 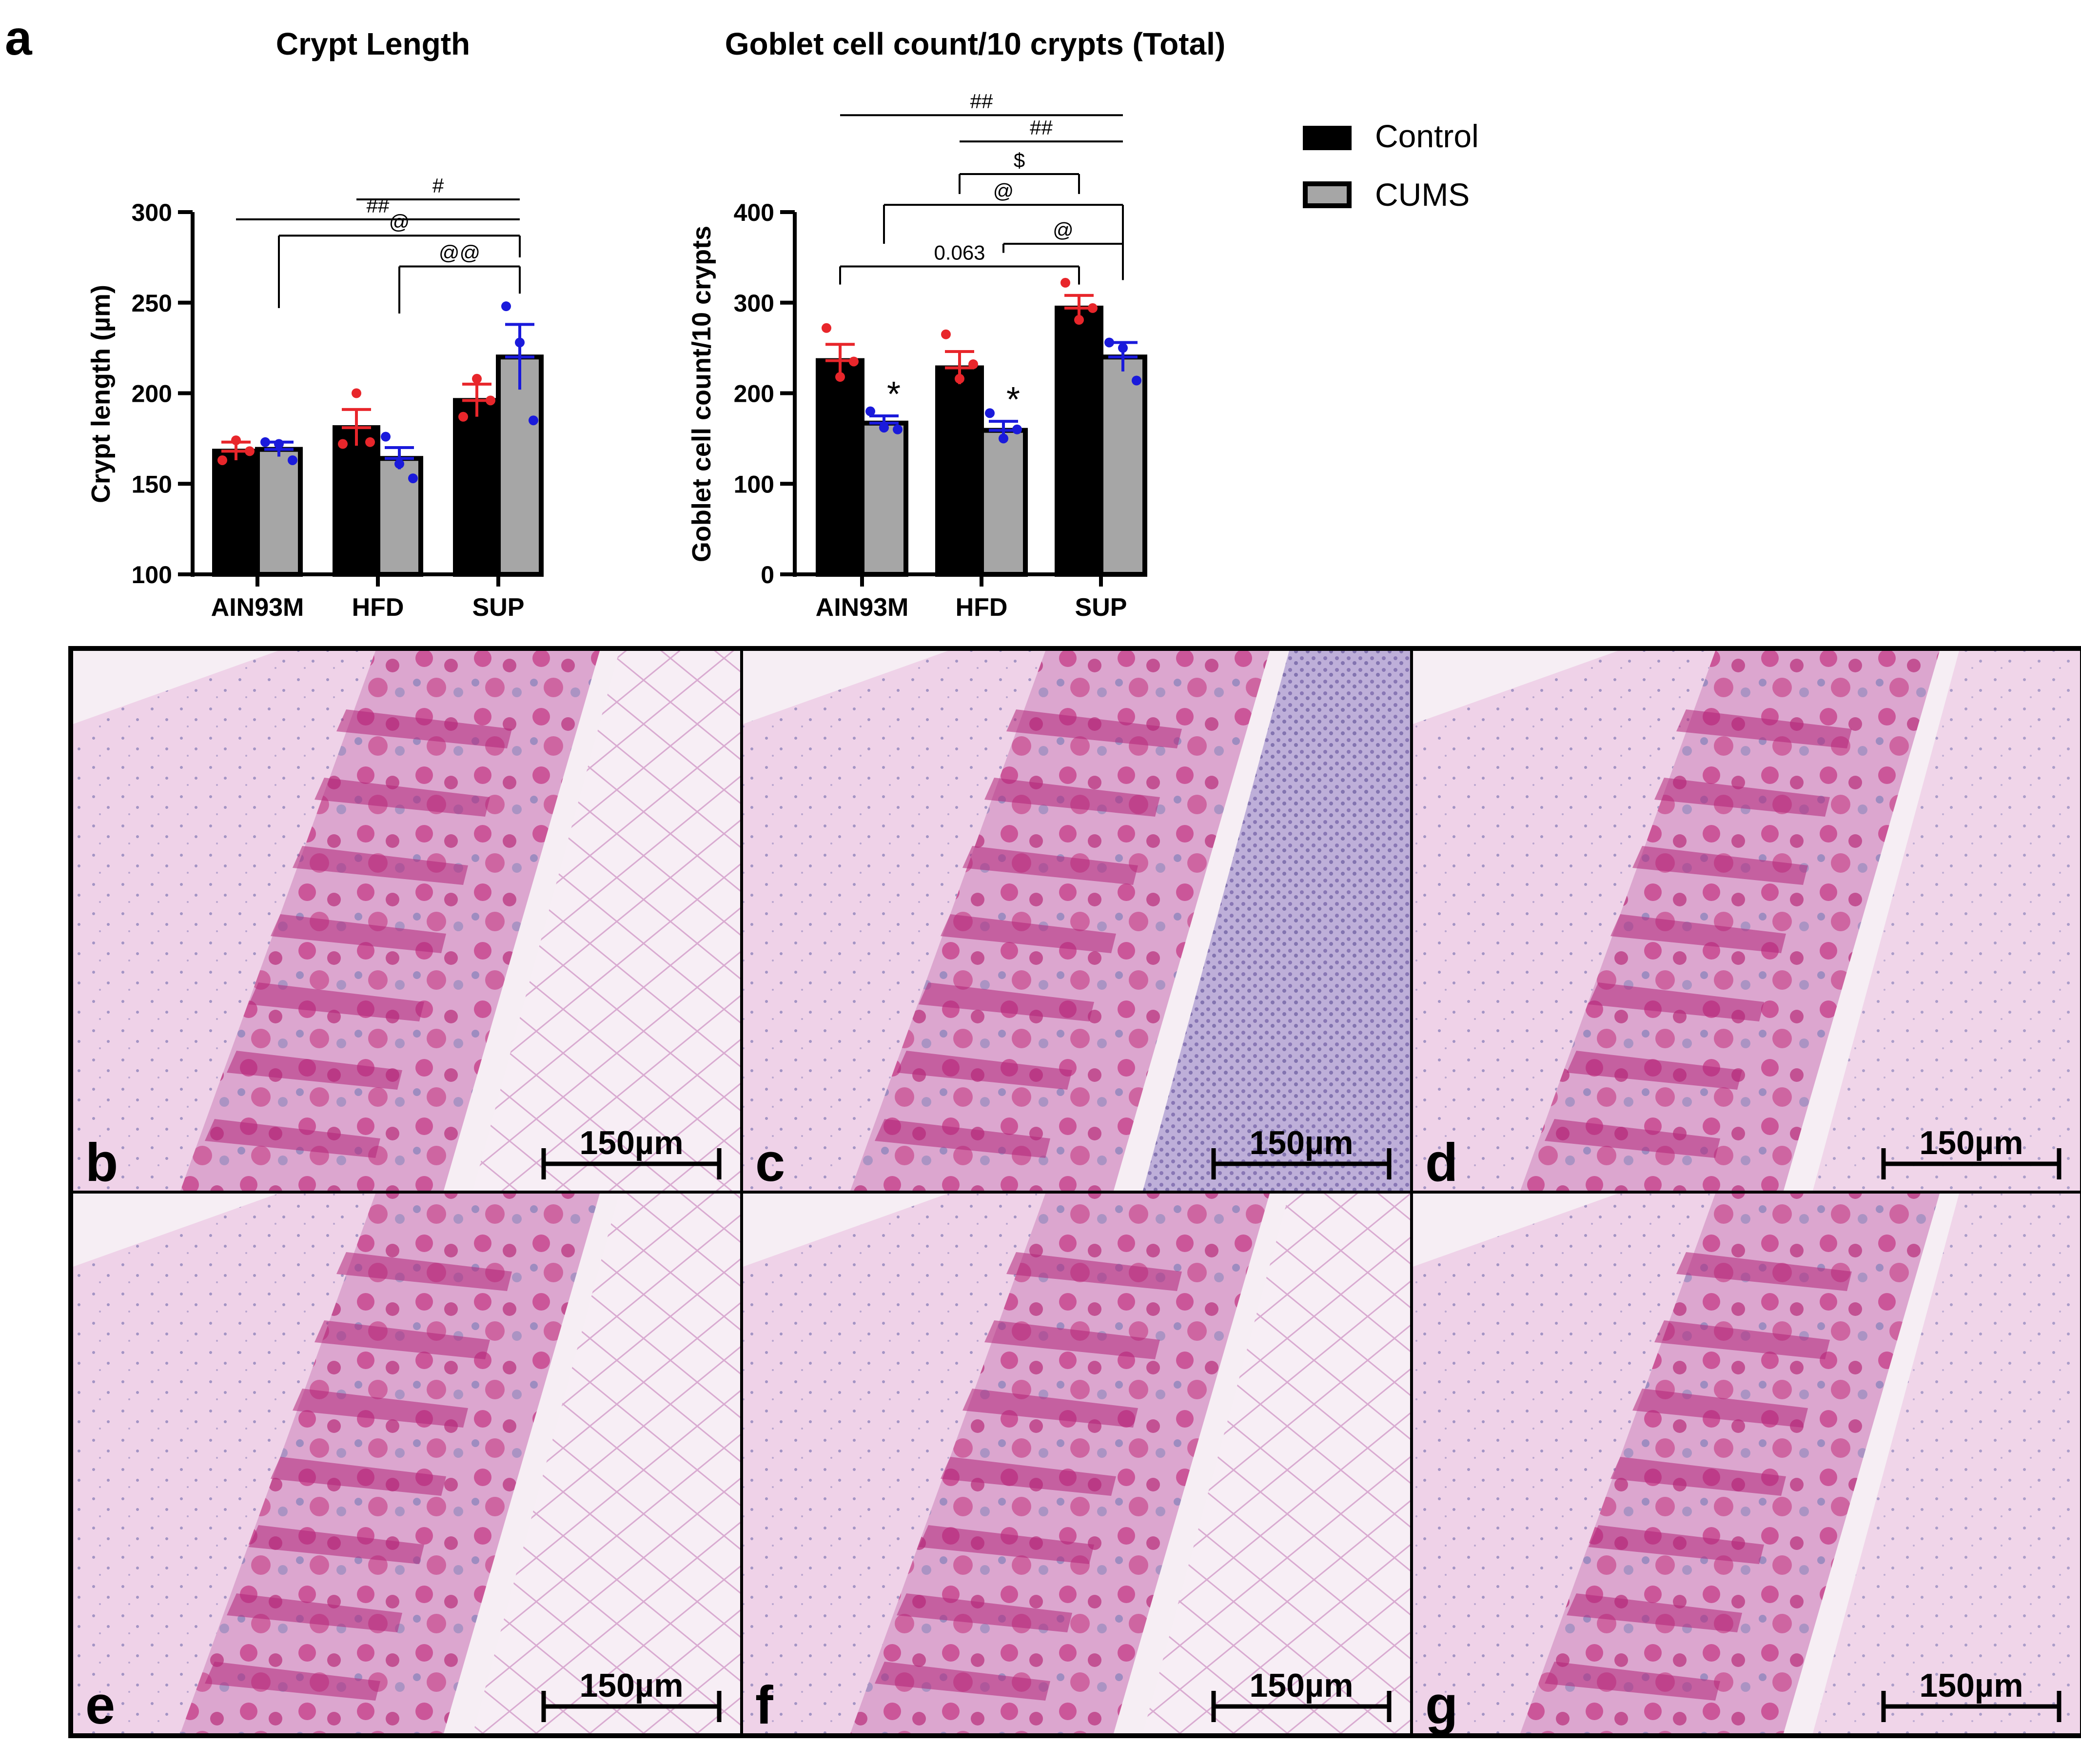 I want to click on legend-label-cums: CUMS, so click(x=1423, y=194).